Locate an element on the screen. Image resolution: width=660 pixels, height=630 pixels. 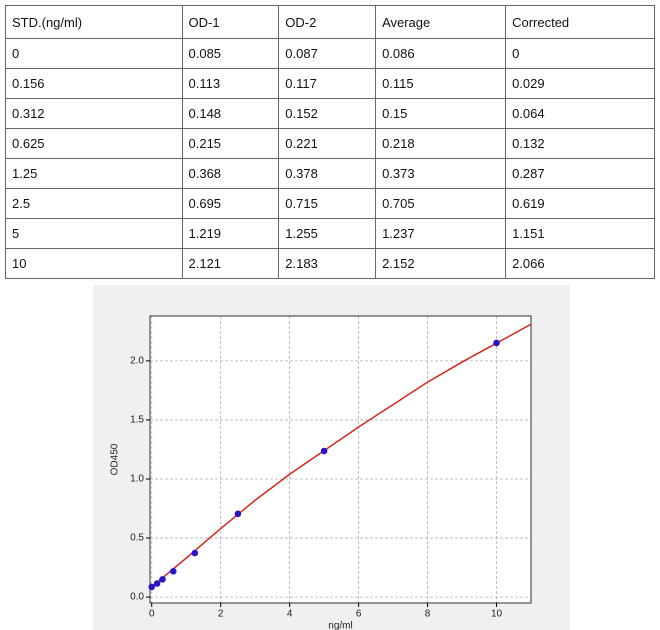
table-cell: 0.156 is located at coordinates (94, 83).